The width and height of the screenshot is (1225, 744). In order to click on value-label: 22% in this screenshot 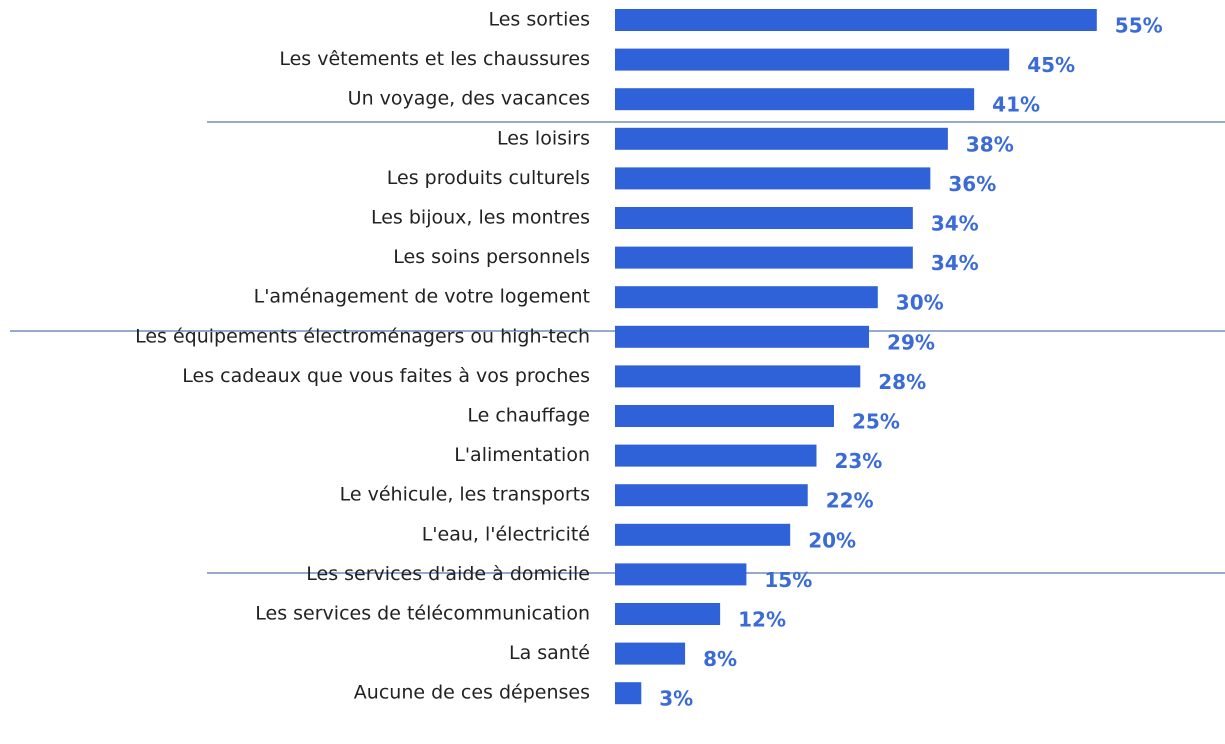, I will do `click(850, 501)`.